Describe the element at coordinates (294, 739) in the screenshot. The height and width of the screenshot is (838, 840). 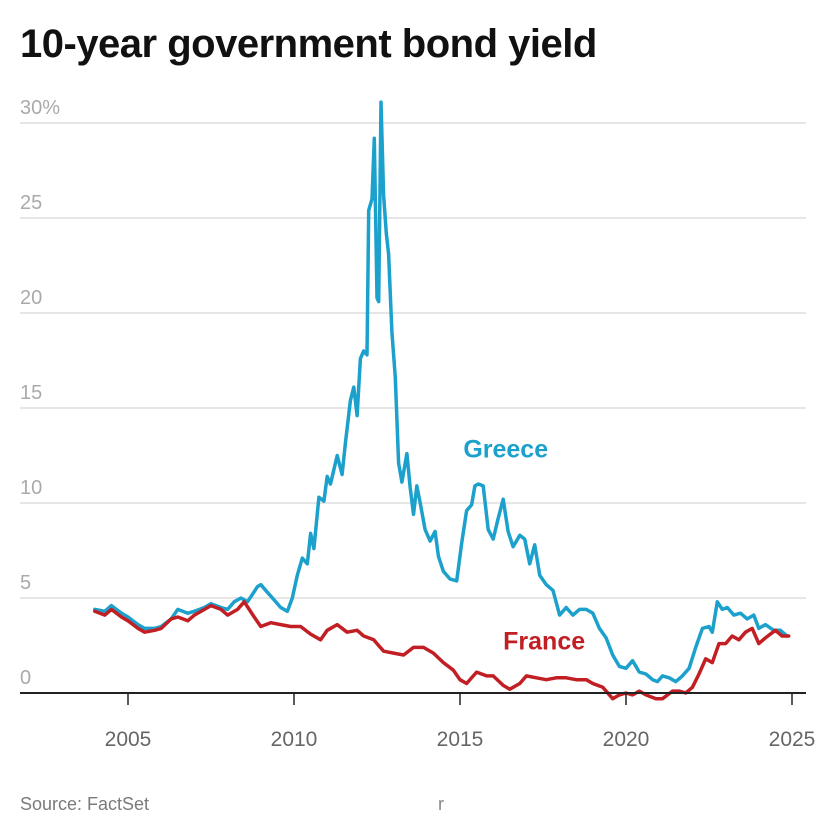
I see `x-tick-label: 2010` at that location.